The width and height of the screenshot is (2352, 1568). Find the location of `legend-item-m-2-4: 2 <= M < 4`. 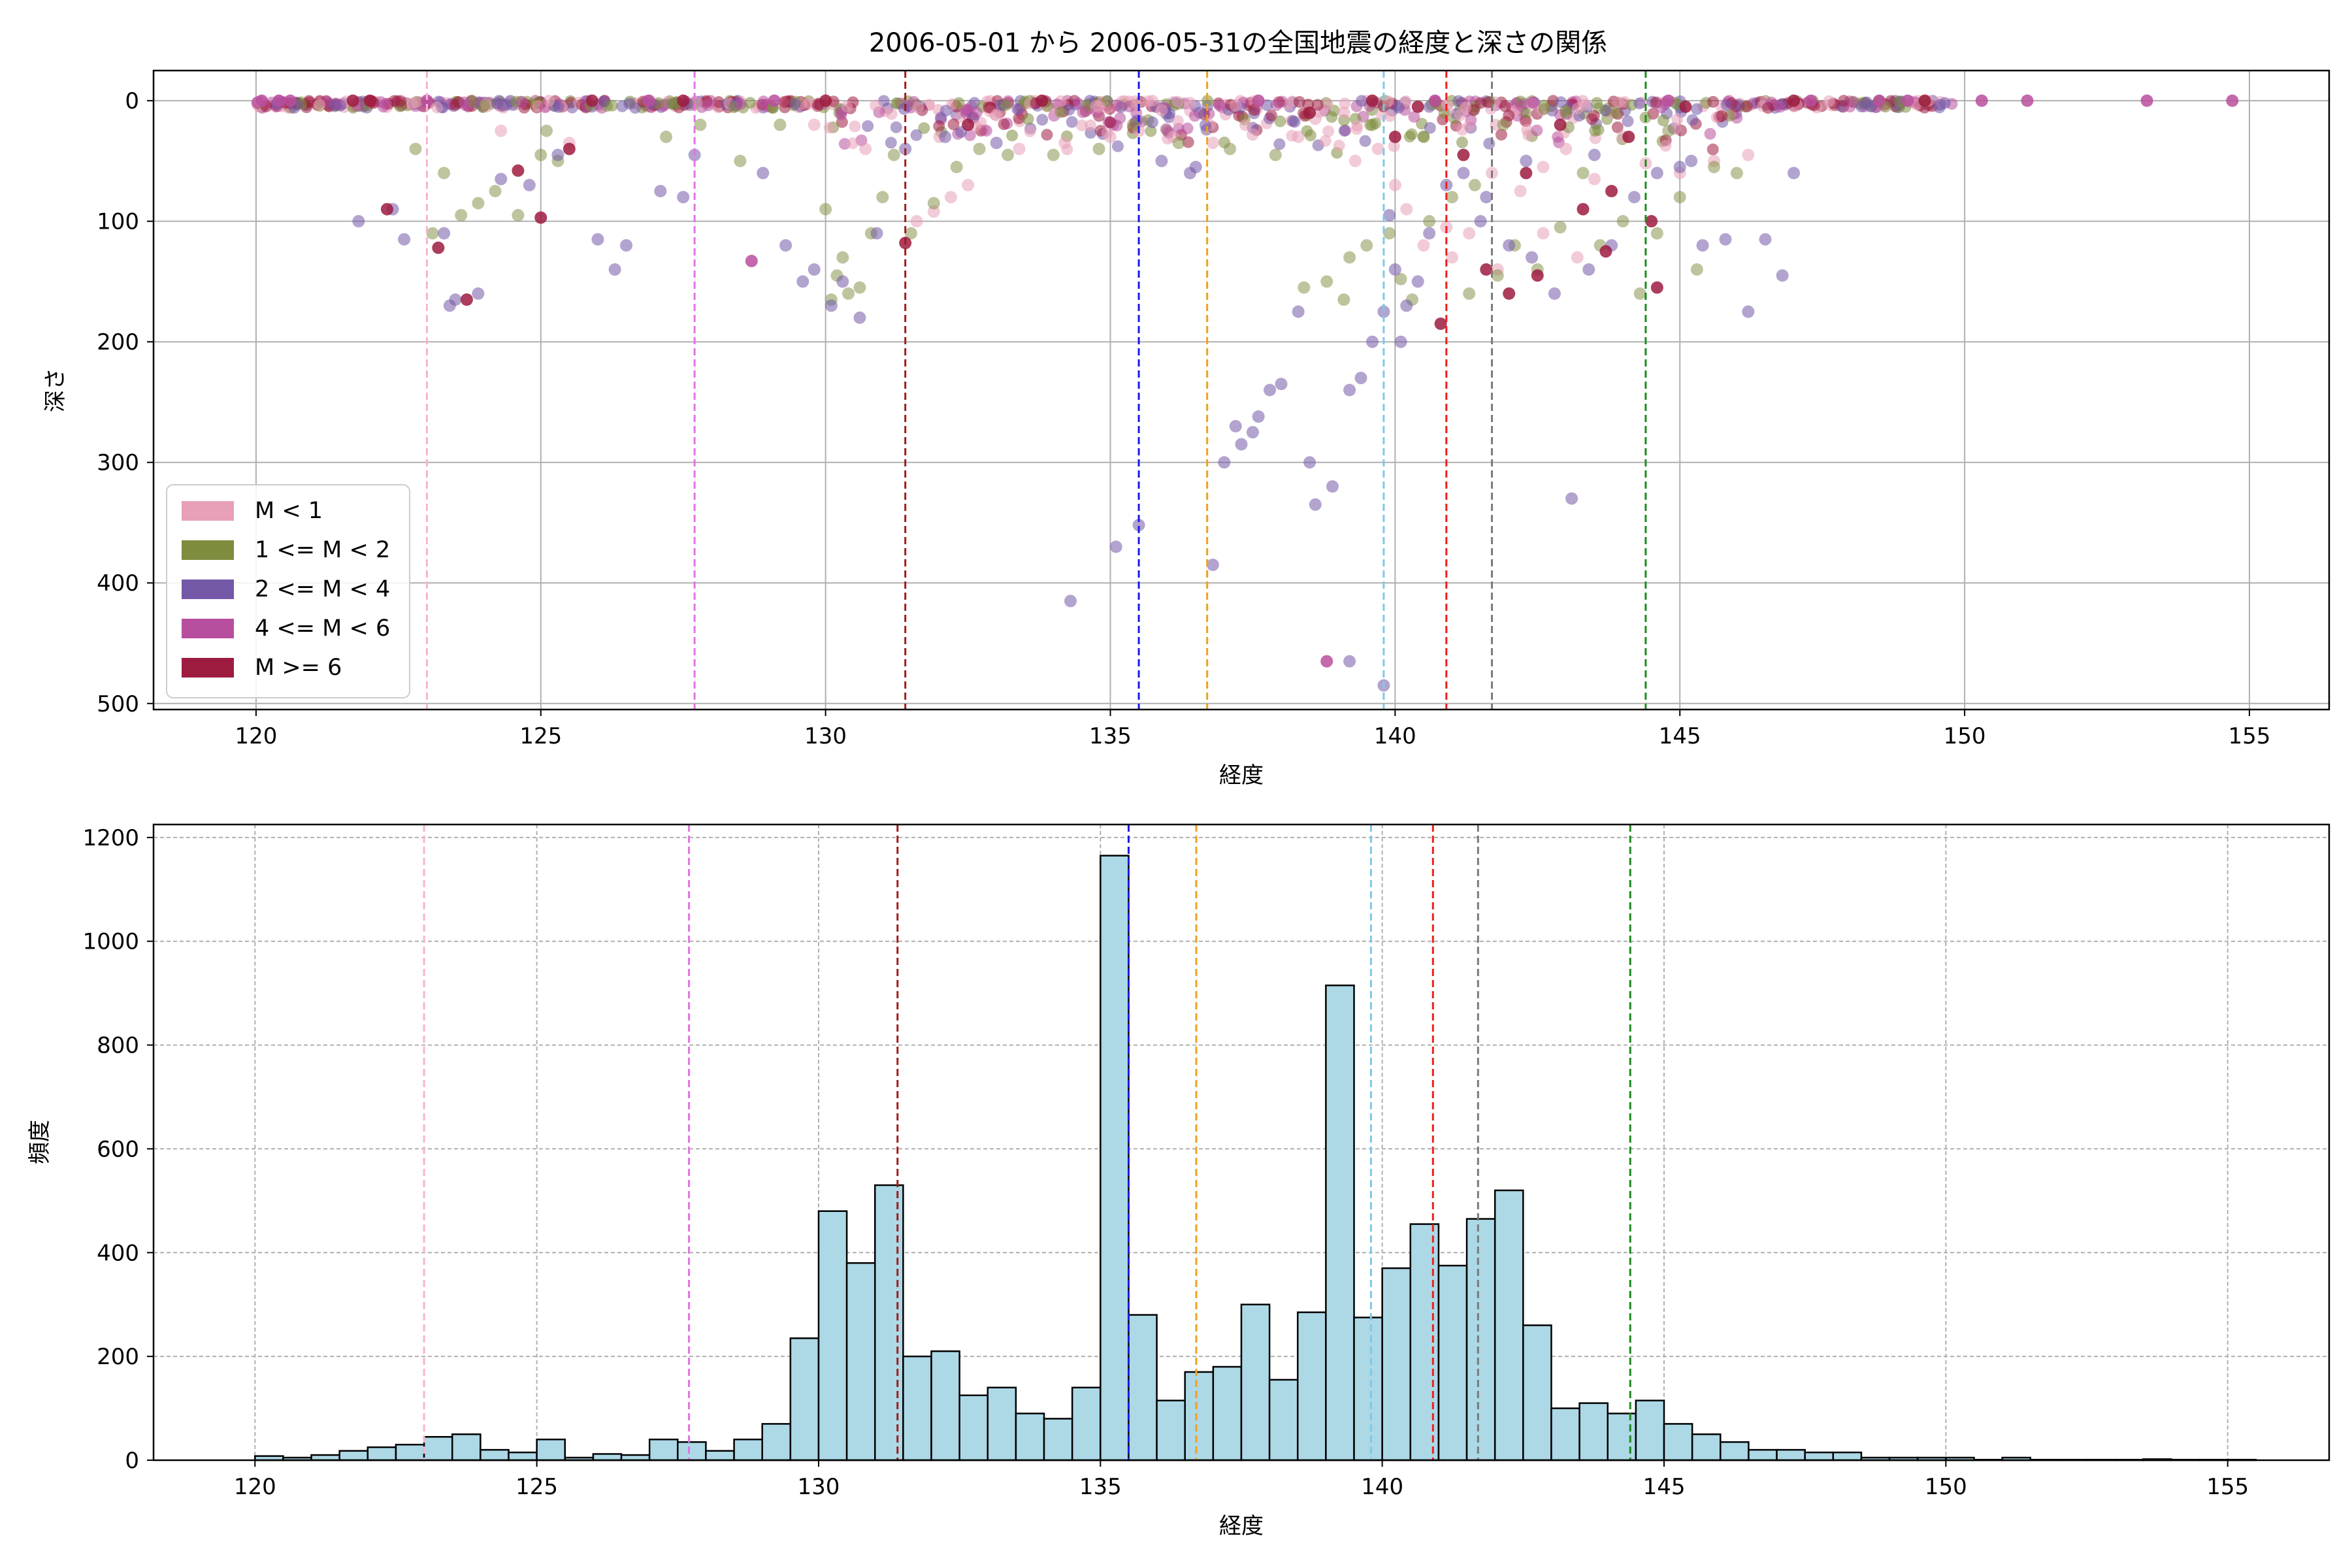

legend-item-m-2-4: 2 <= M < 4 is located at coordinates (286, 589).